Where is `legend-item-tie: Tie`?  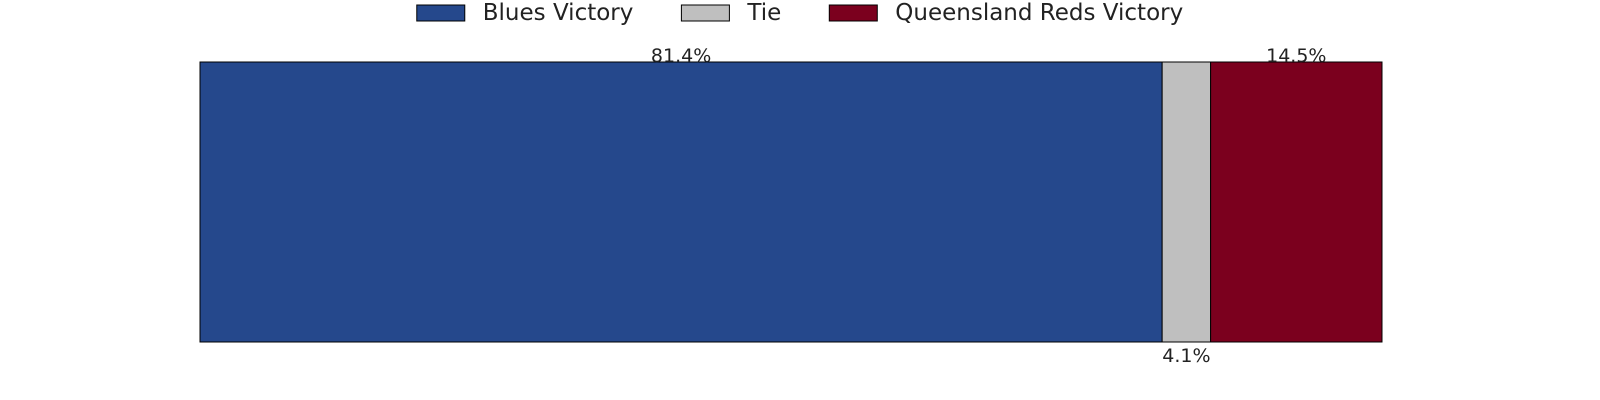 legend-item-tie: Tie is located at coordinates (730, 13).